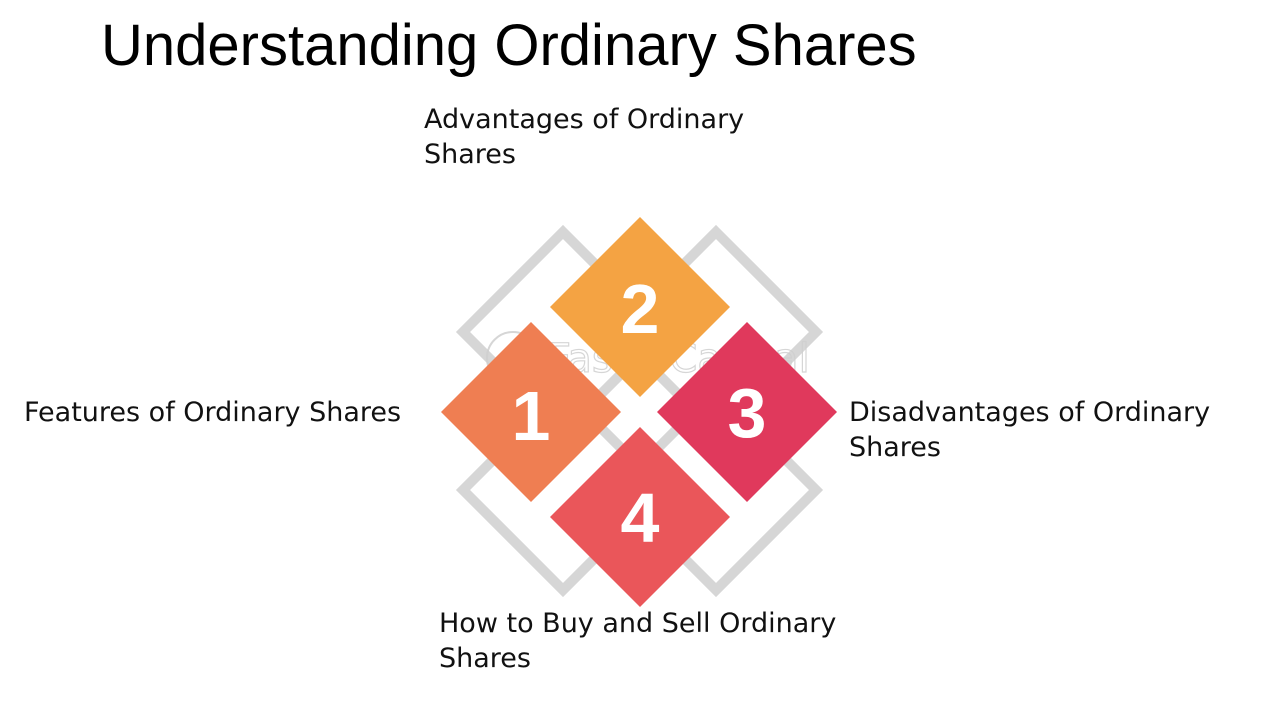  I want to click on page-title: Understanding Ordinary Shares, so click(509, 45).